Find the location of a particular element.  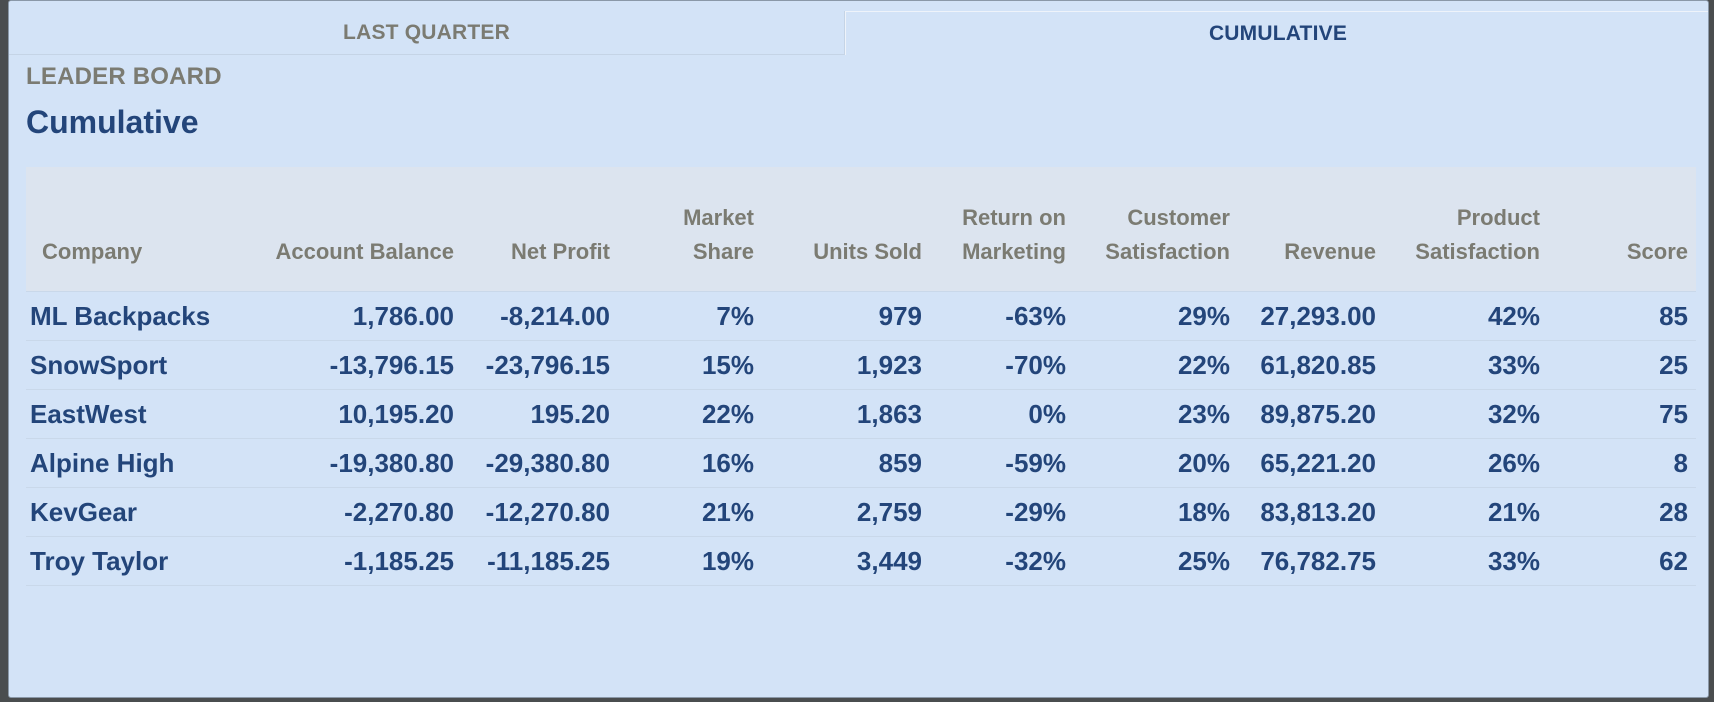

product-satisfaction-cell: 21% is located at coordinates (1466, 512).